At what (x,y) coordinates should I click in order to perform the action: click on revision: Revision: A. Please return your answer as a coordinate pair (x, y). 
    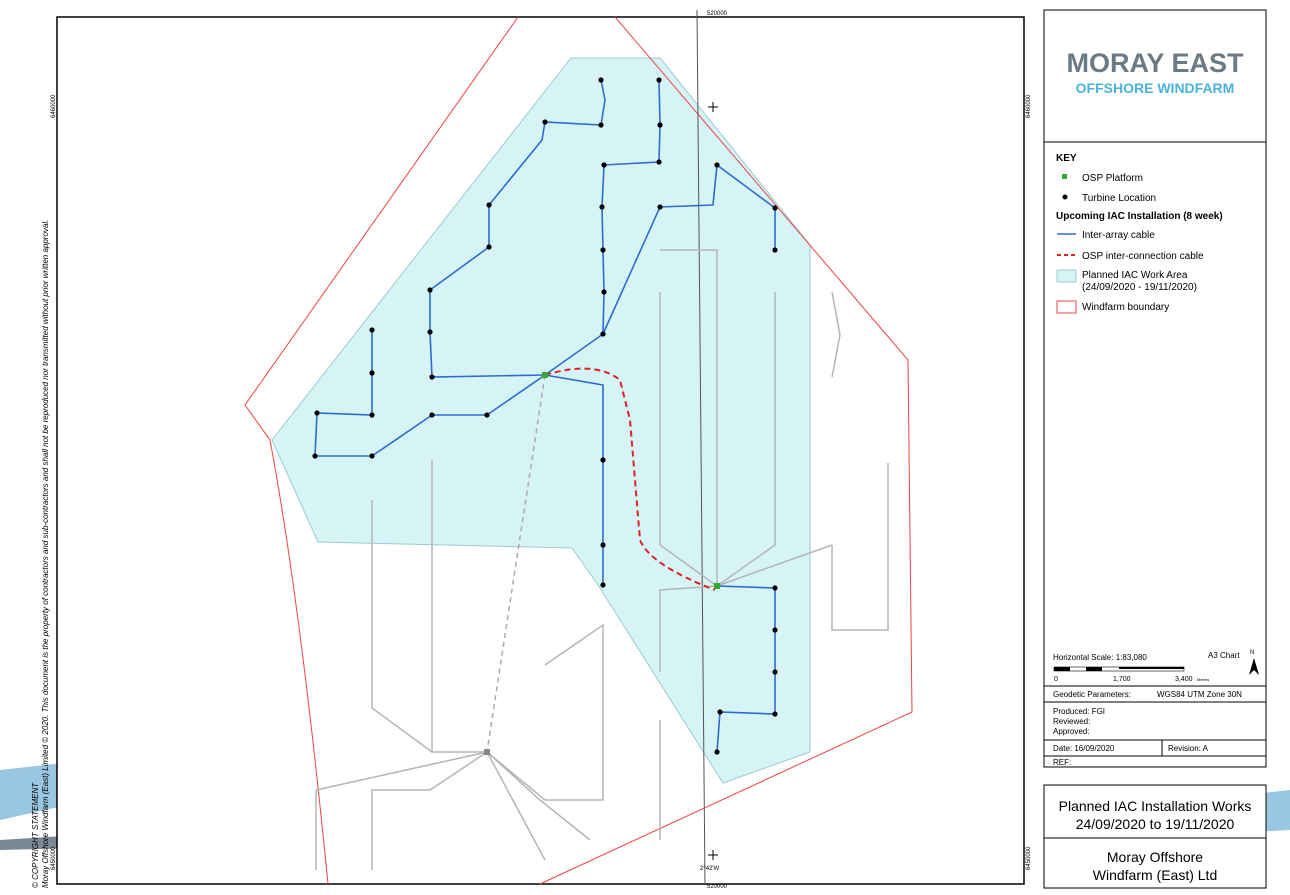
    Looking at the image, I should click on (1188, 748).